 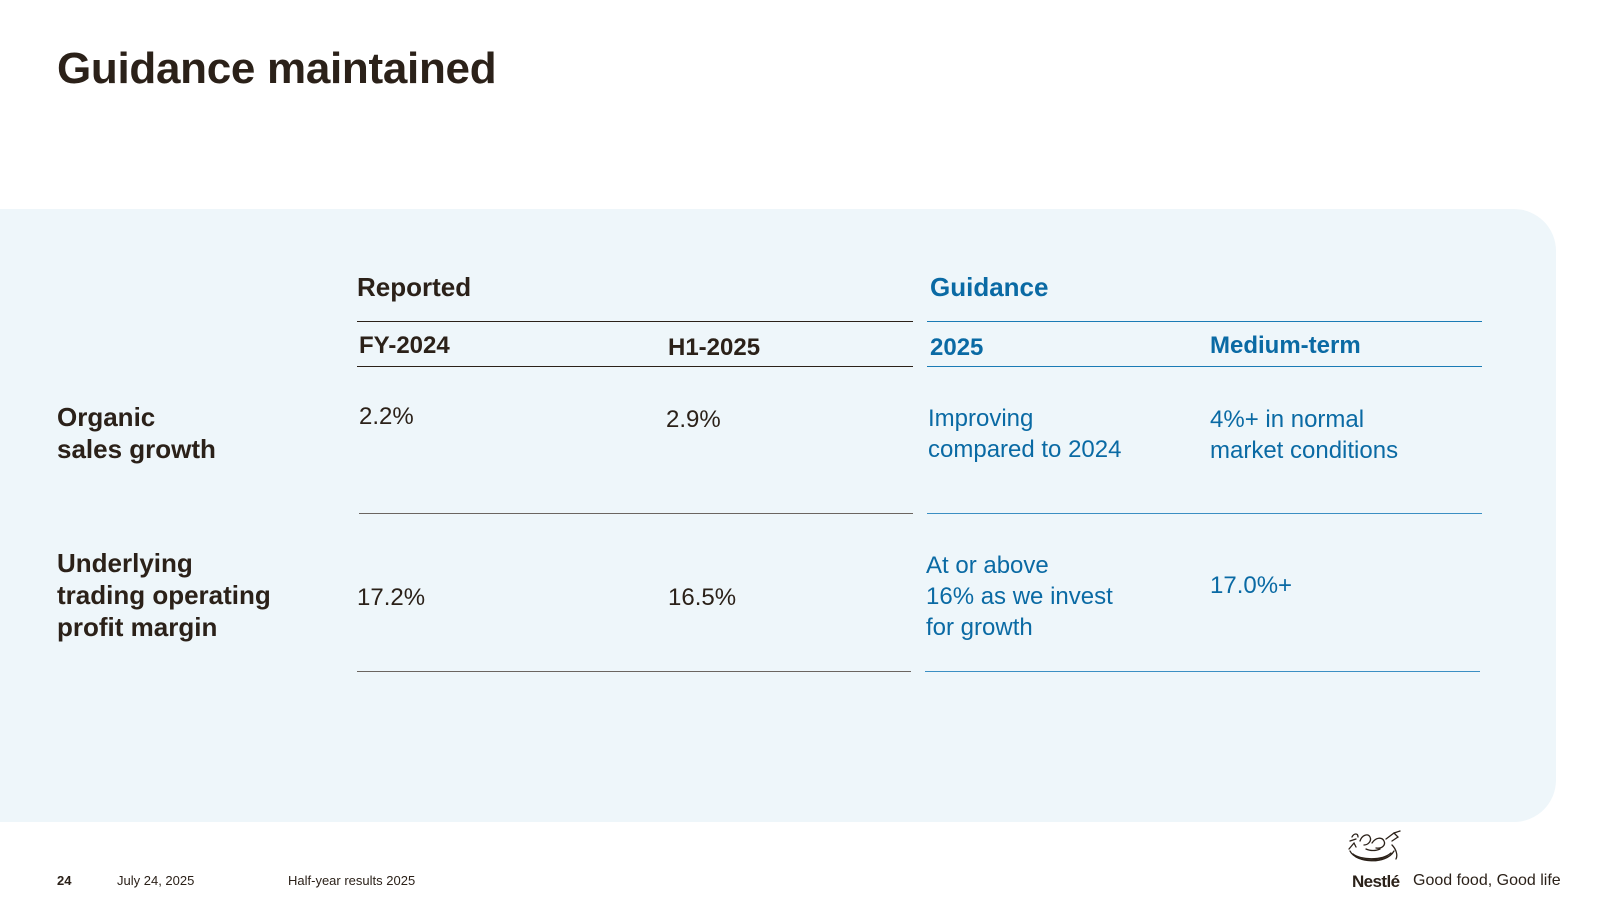 What do you see at coordinates (987, 565) in the screenshot?
I see `value-line: At or above` at bounding box center [987, 565].